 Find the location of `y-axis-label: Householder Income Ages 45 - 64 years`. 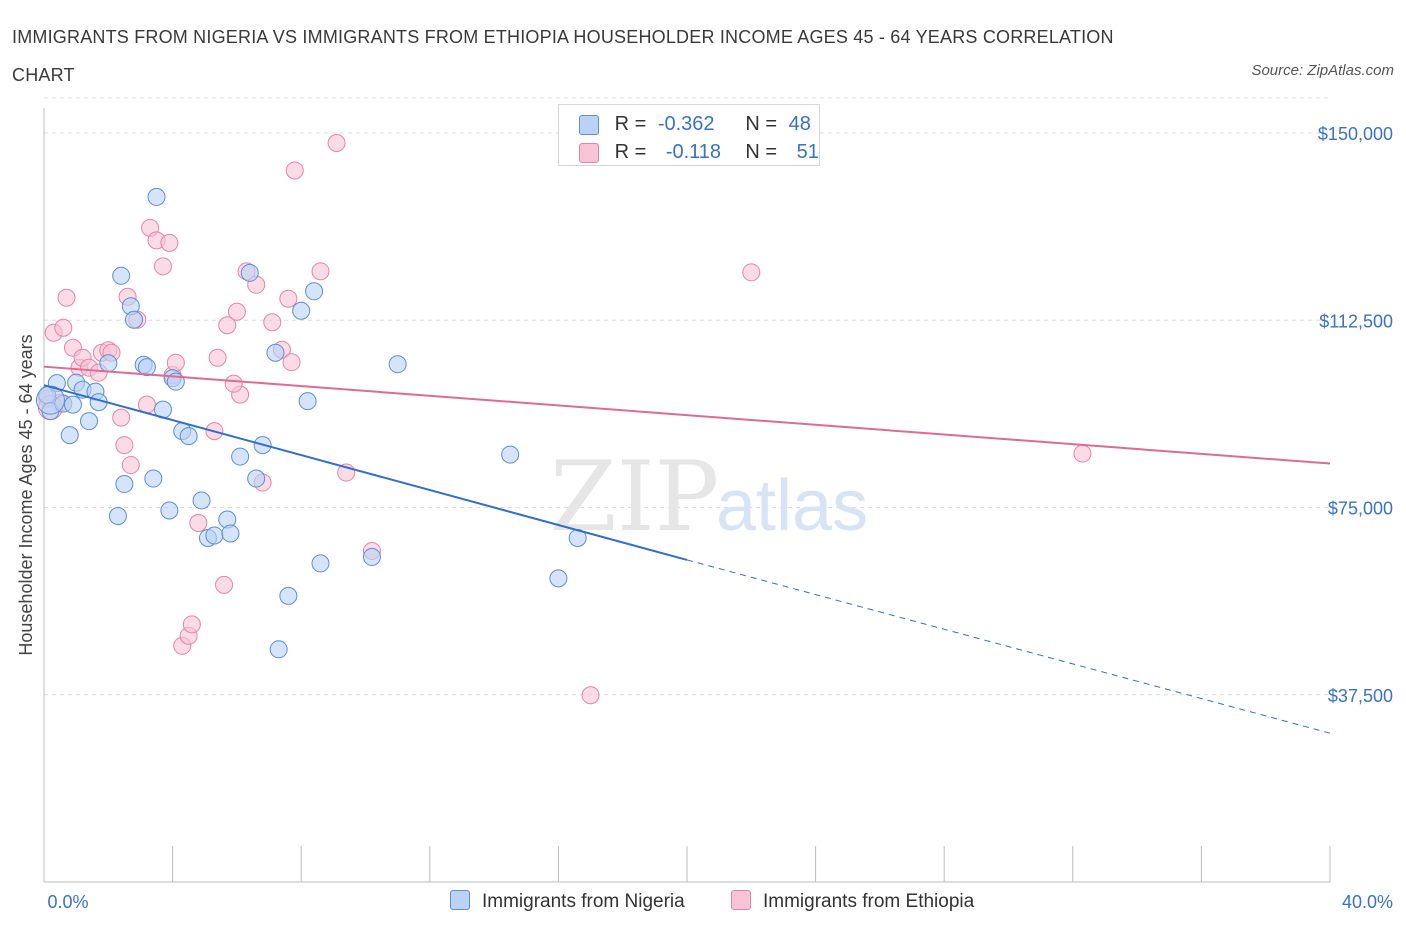

y-axis-label: Householder Income Ages 45 - 64 years is located at coordinates (26, 494).